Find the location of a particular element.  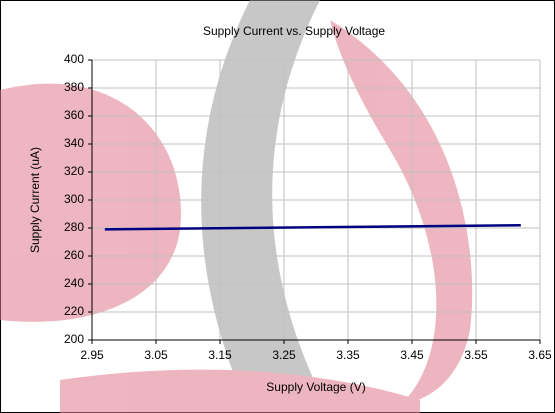

y-tick-label: 300 is located at coordinates (74, 199).